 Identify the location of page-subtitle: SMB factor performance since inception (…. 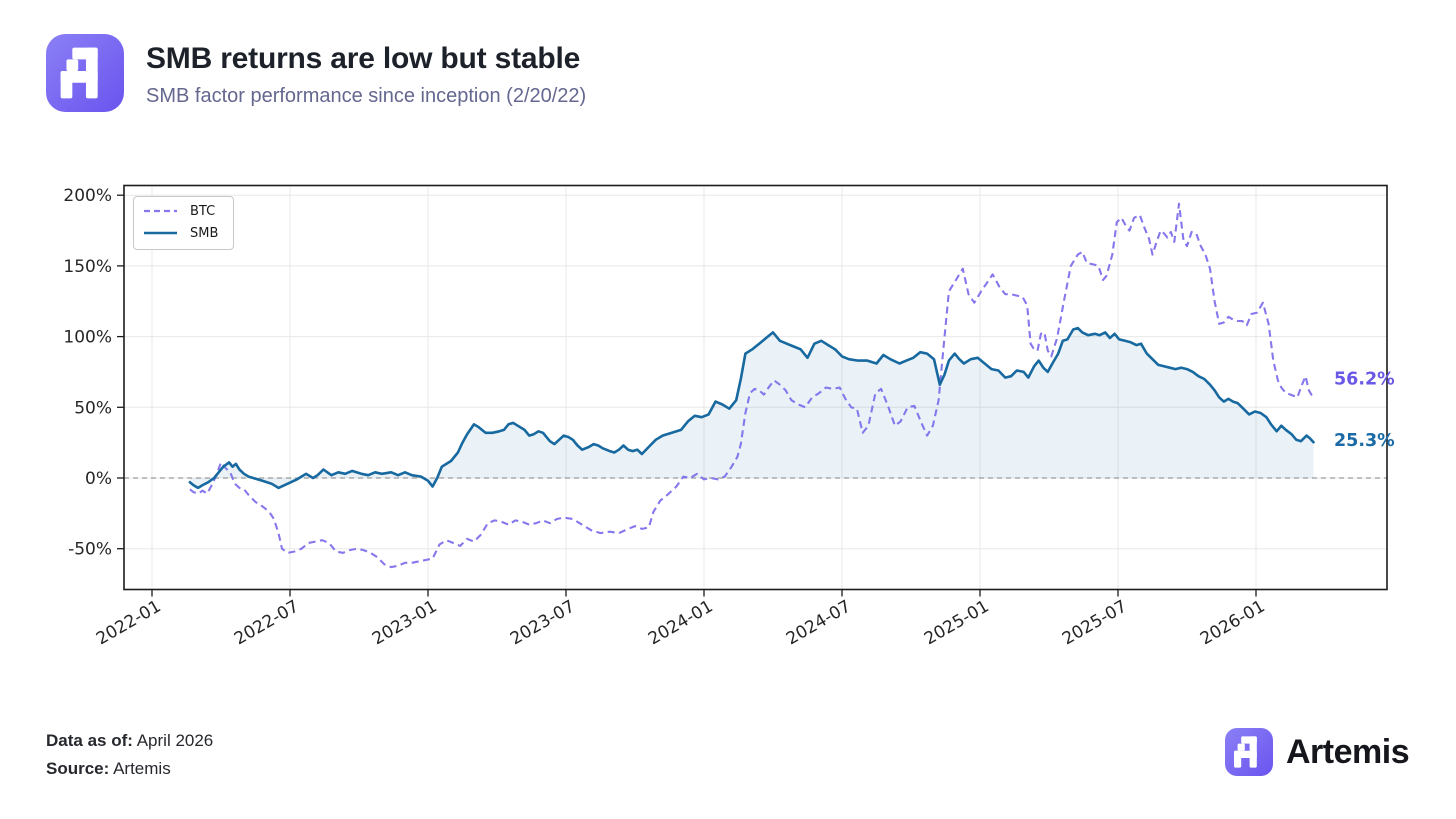
(366, 96).